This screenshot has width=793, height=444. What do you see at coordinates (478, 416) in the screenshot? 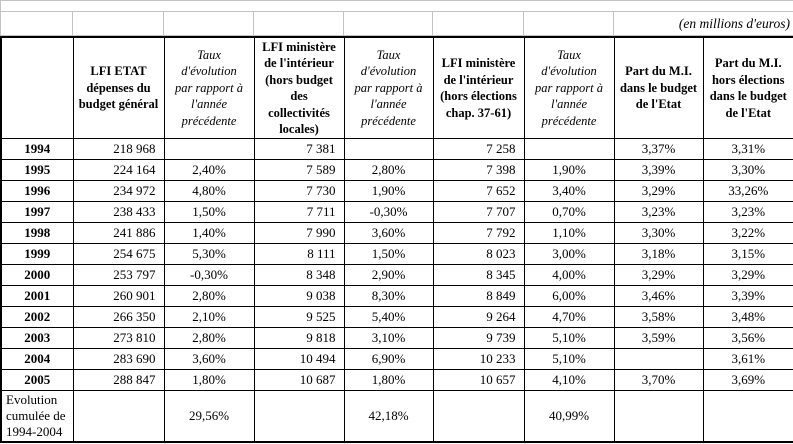
I see `cumulative-cell-lfi-mi-hors-elections` at bounding box center [478, 416].